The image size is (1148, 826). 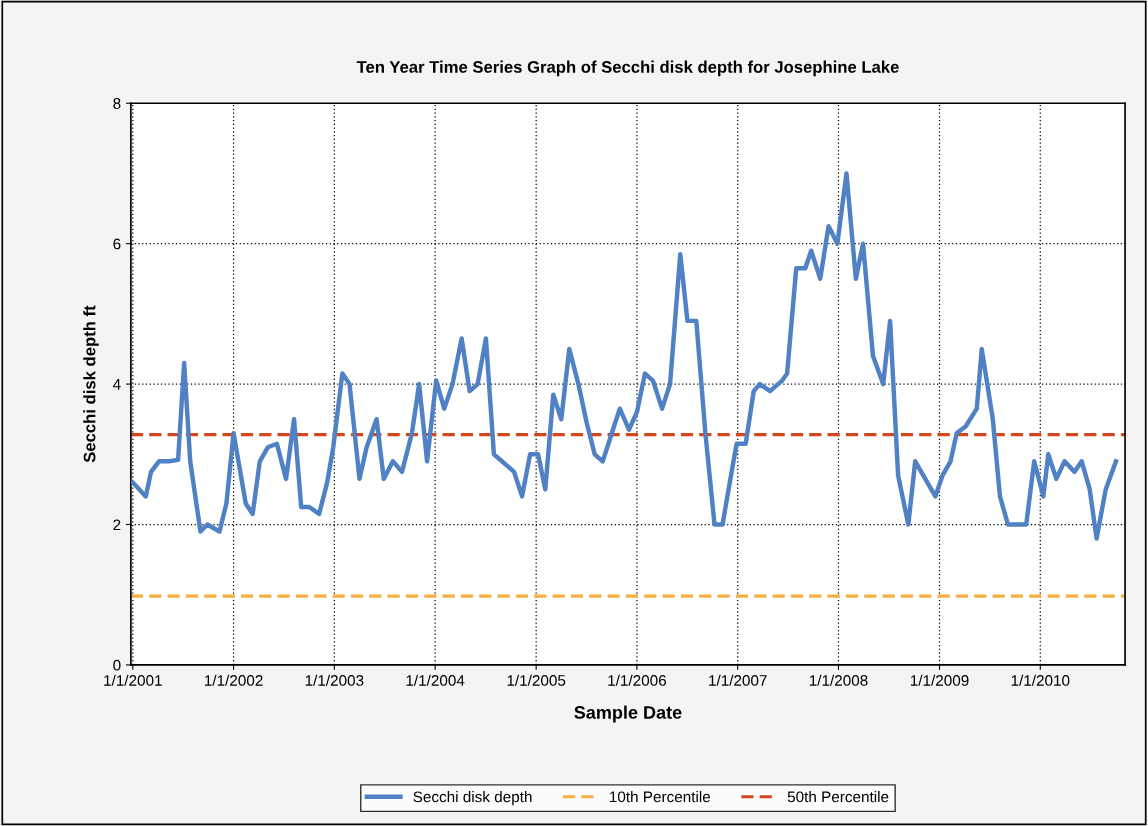 What do you see at coordinates (1040, 680) in the screenshot?
I see `x-tick-label: 1/1/2010` at bounding box center [1040, 680].